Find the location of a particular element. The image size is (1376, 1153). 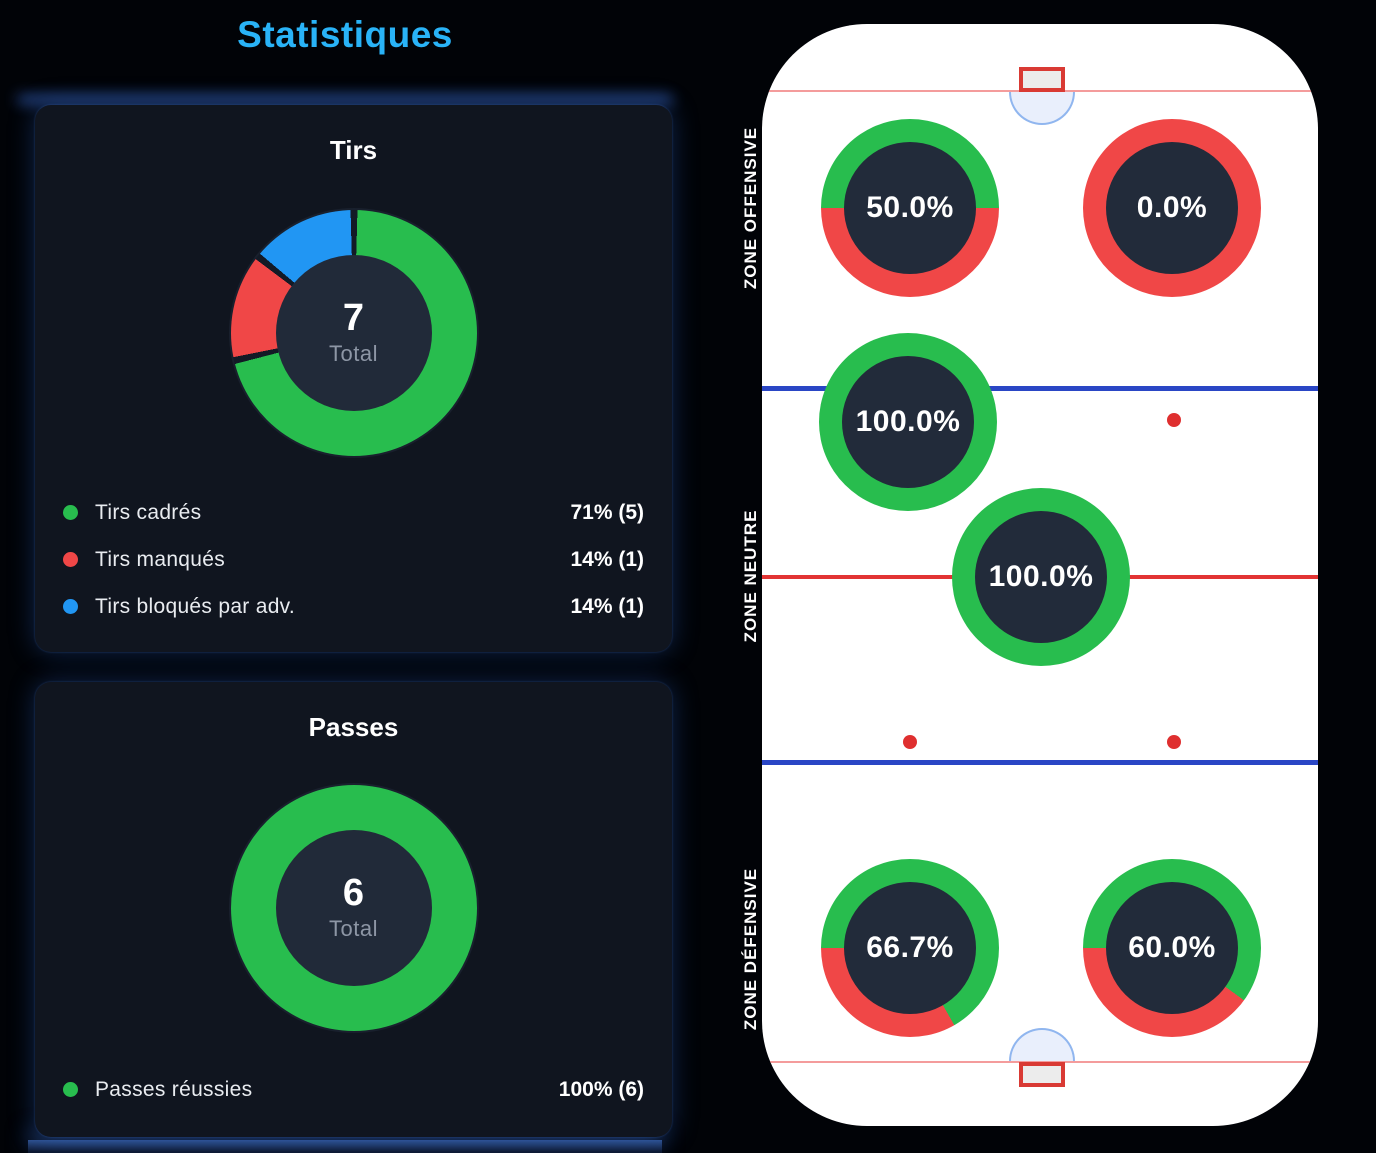

legend-item-passes-reussies: Passes réussies 100% (6) is located at coordinates (353, 1089).